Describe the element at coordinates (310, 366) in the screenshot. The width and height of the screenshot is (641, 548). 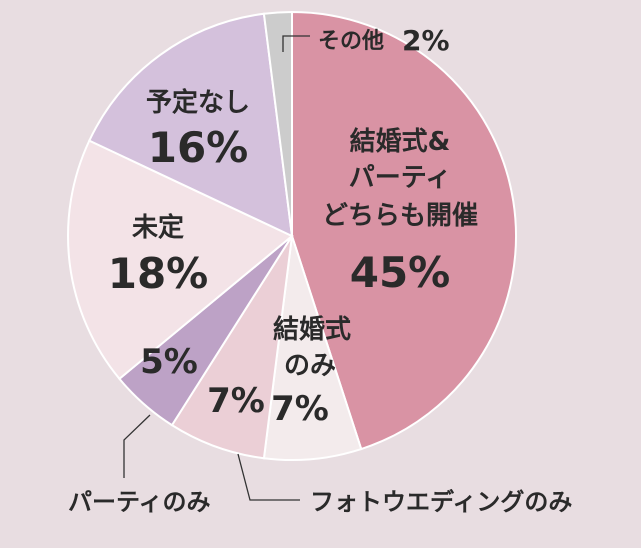
I see `label-ceremony-line2: のみ` at that location.